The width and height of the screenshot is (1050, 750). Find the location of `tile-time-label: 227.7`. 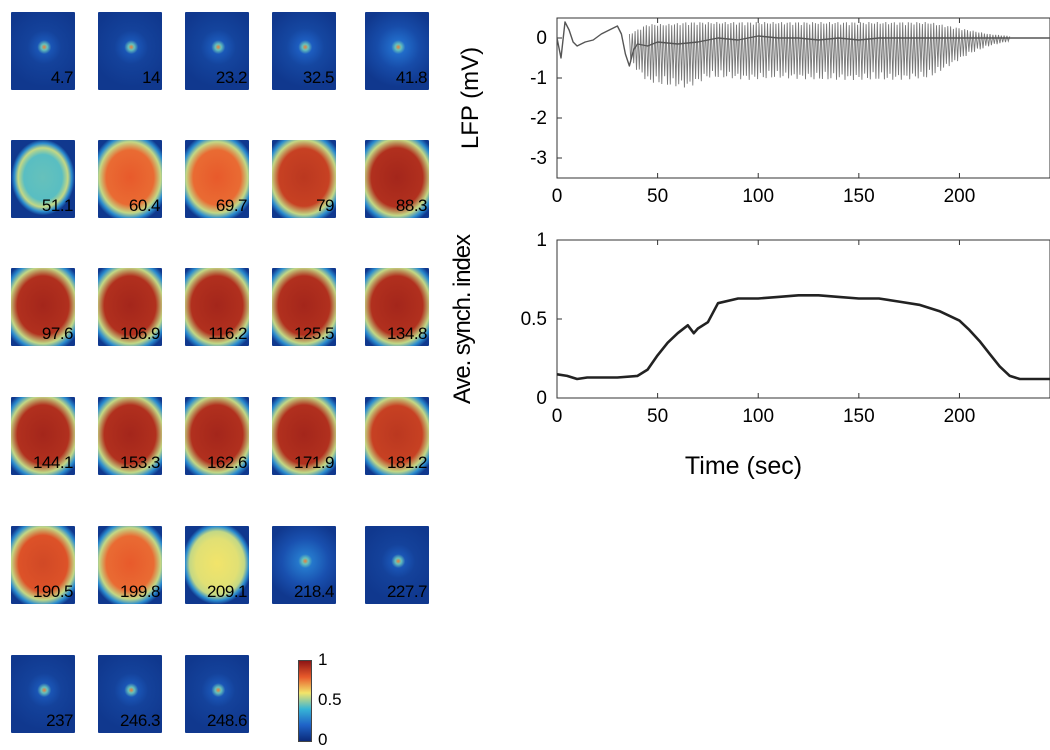

tile-time-label: 227.7 is located at coordinates (407, 591).